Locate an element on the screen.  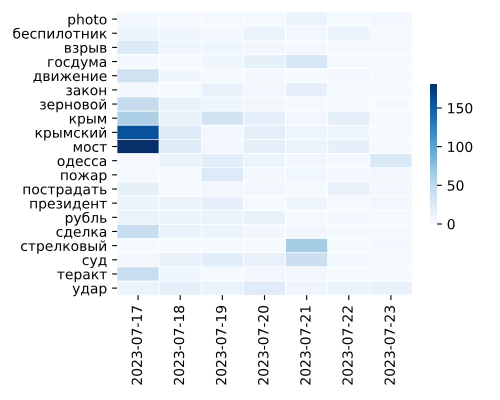
color-bar-label: 100 is located at coordinates (460, 147).